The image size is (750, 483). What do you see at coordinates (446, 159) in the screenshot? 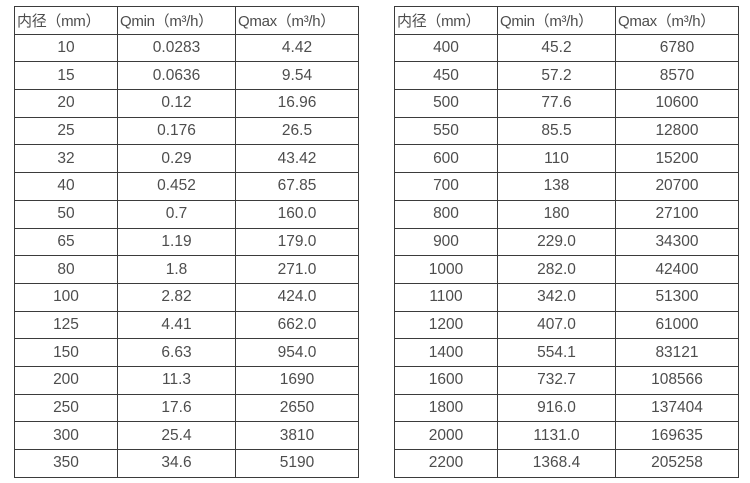
I see `table-cell: 600` at bounding box center [446, 159].